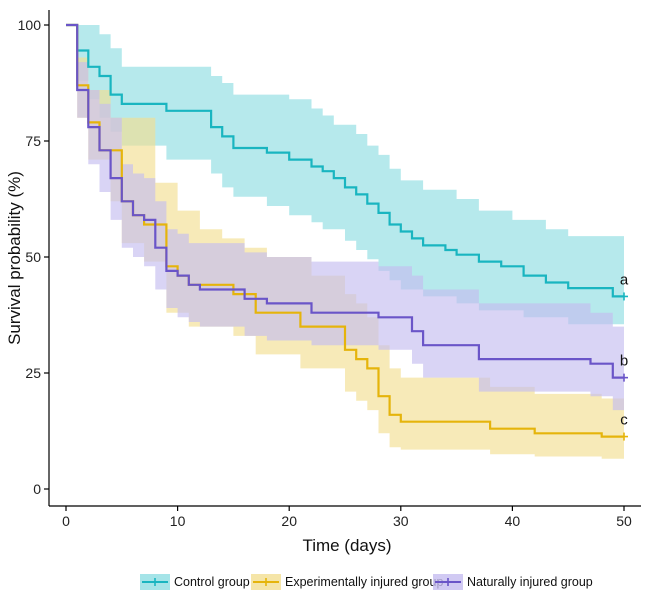 The width and height of the screenshot is (645, 596). I want to click on y-ticks: 0 25 50 75 100, so click(33, 257).